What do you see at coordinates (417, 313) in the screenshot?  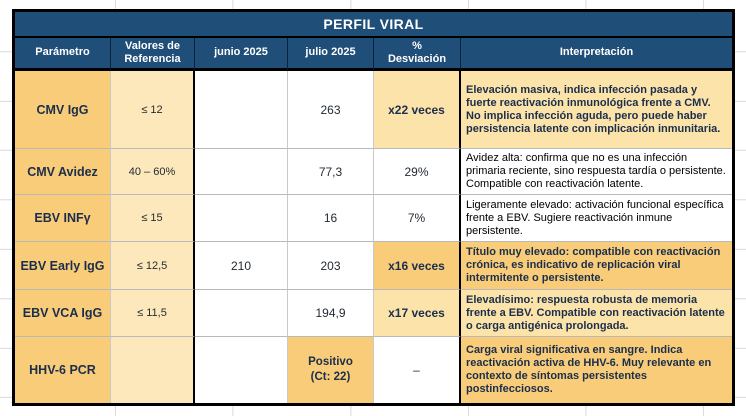 I see `deviation-cell: x17 veces` at bounding box center [417, 313].